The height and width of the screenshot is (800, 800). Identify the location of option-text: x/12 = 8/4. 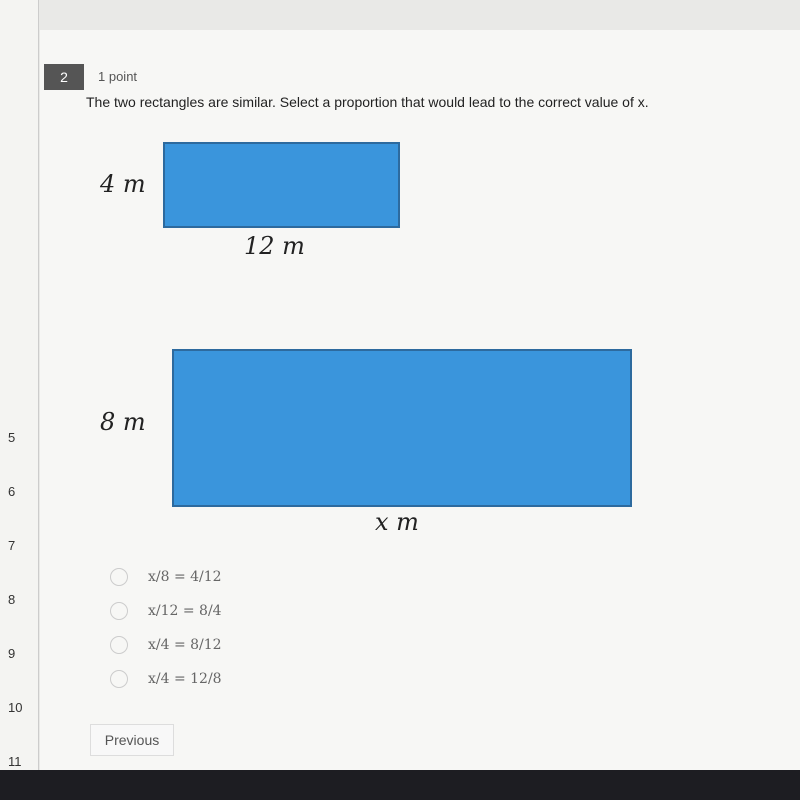
(185, 611).